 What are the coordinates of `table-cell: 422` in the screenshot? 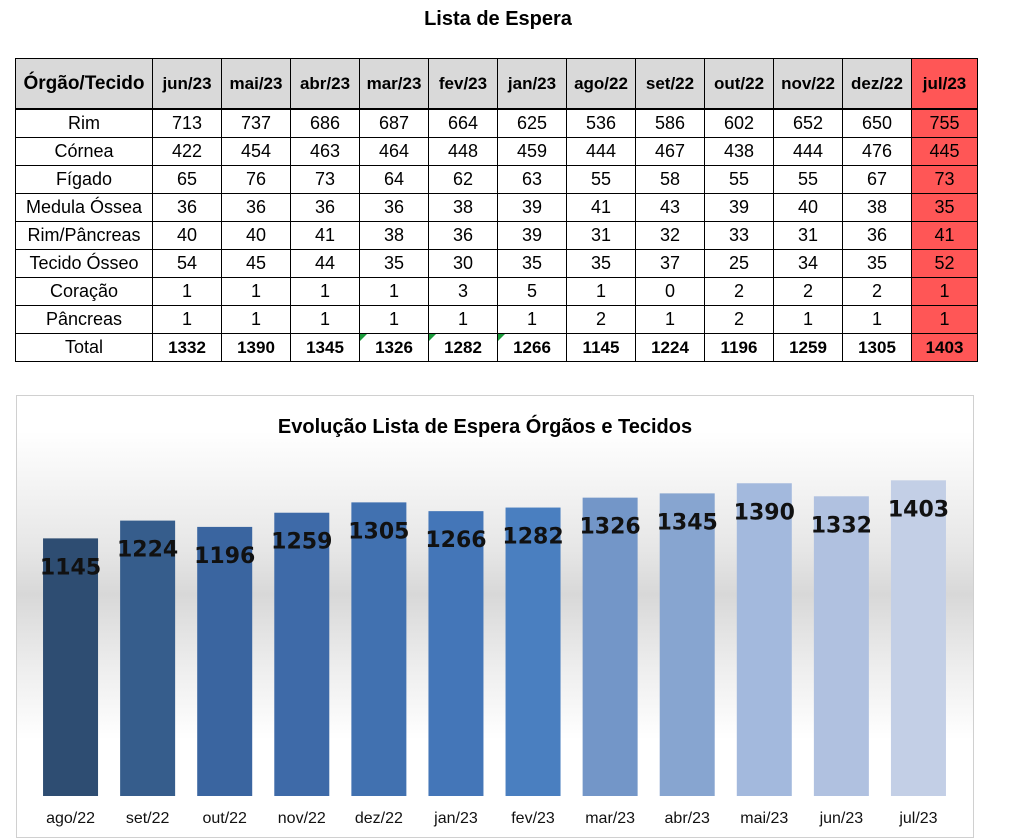 It's located at (187, 151).